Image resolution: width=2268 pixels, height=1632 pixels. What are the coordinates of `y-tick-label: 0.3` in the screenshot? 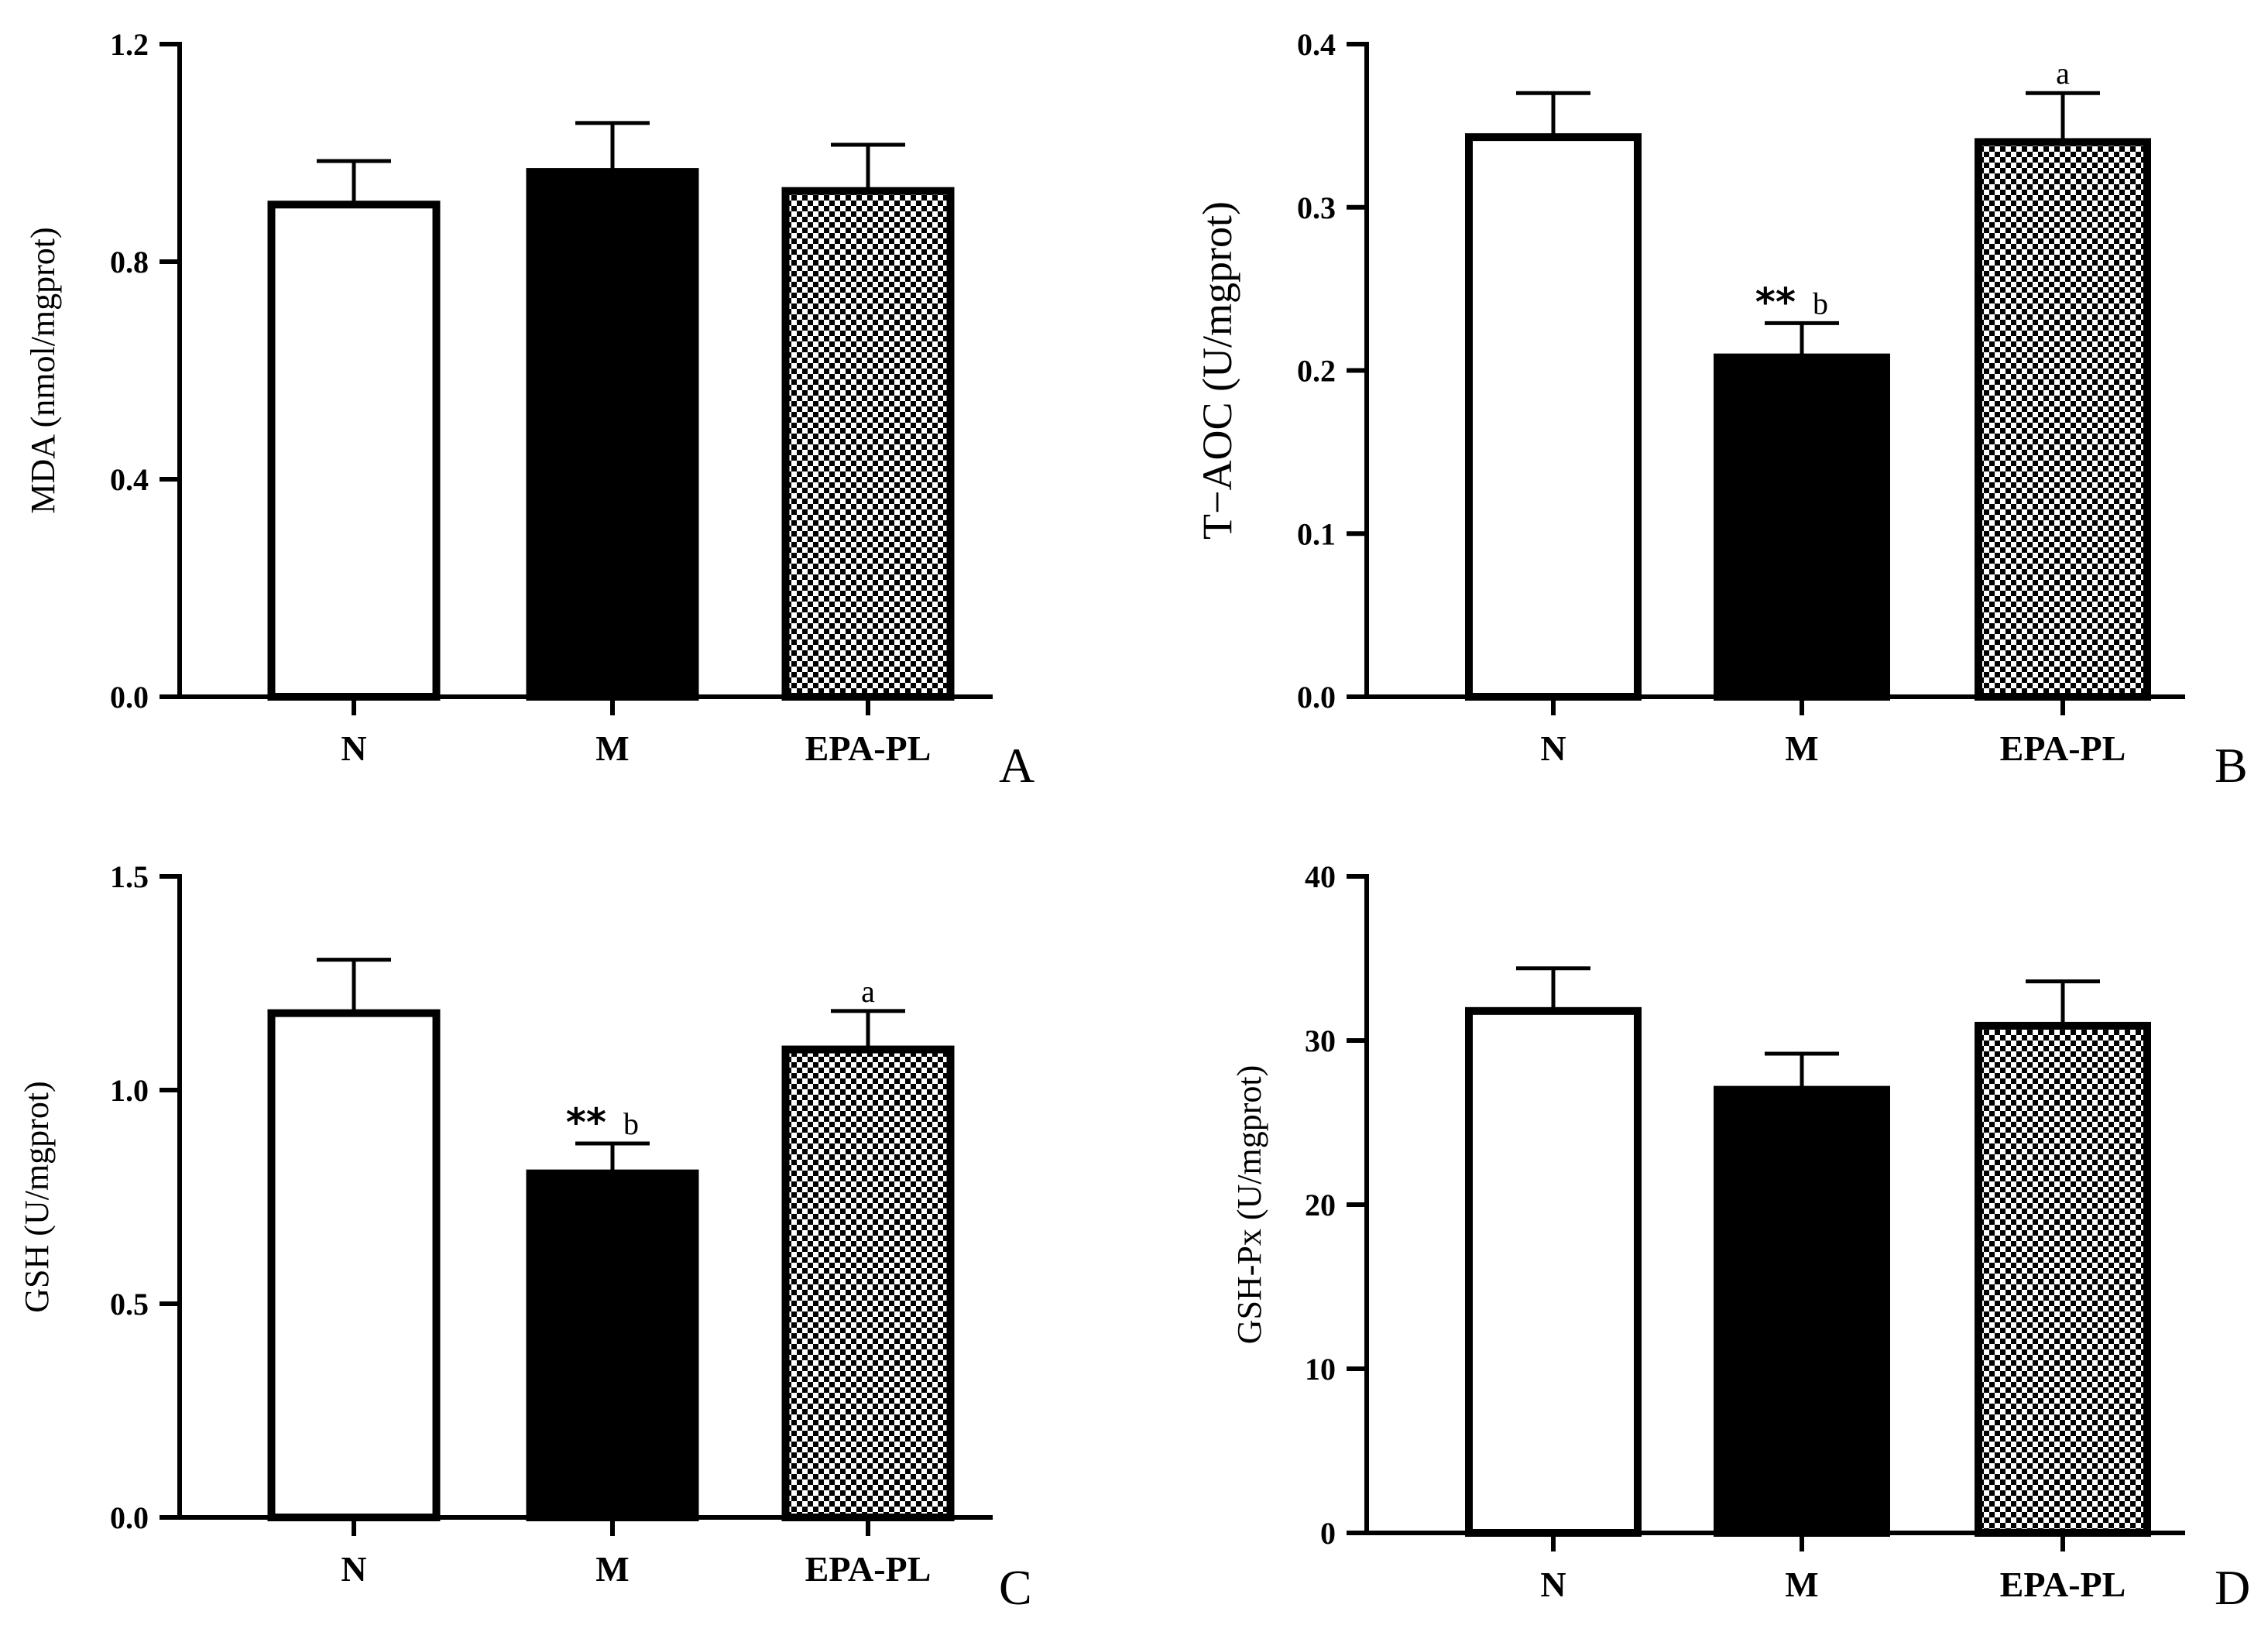 It's located at (1316, 208).